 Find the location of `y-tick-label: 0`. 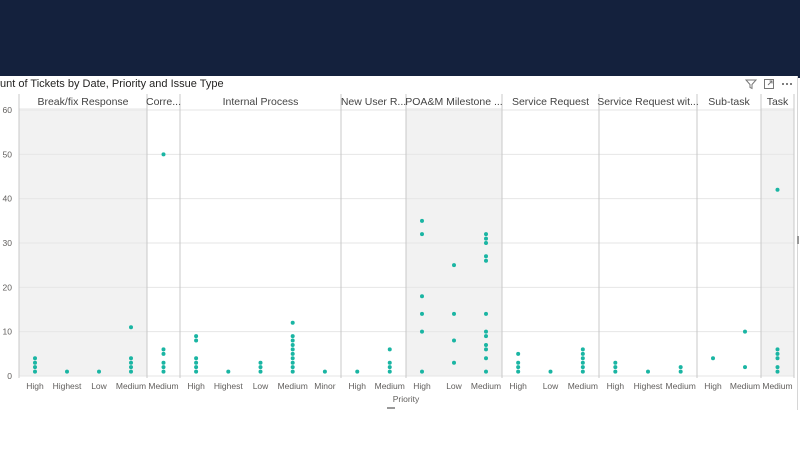

y-tick-label: 0 is located at coordinates (9, 376).